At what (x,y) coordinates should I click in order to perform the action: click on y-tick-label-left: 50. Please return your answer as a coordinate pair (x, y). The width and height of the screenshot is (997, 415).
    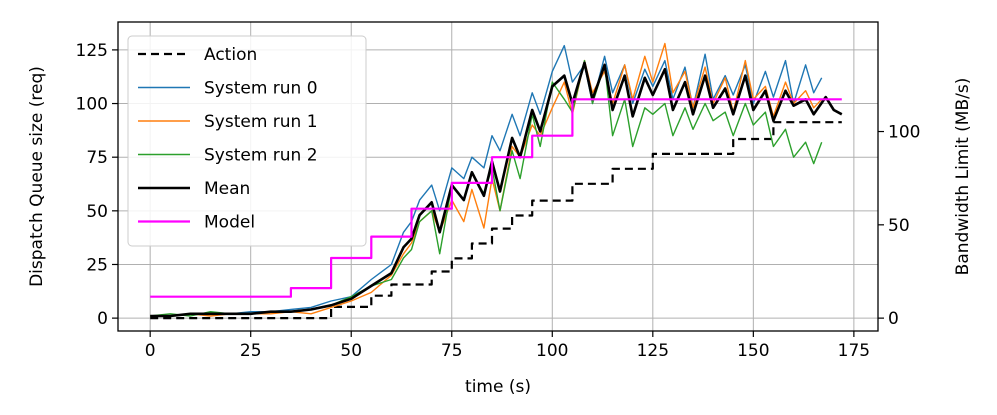
    Looking at the image, I should click on (97, 212).